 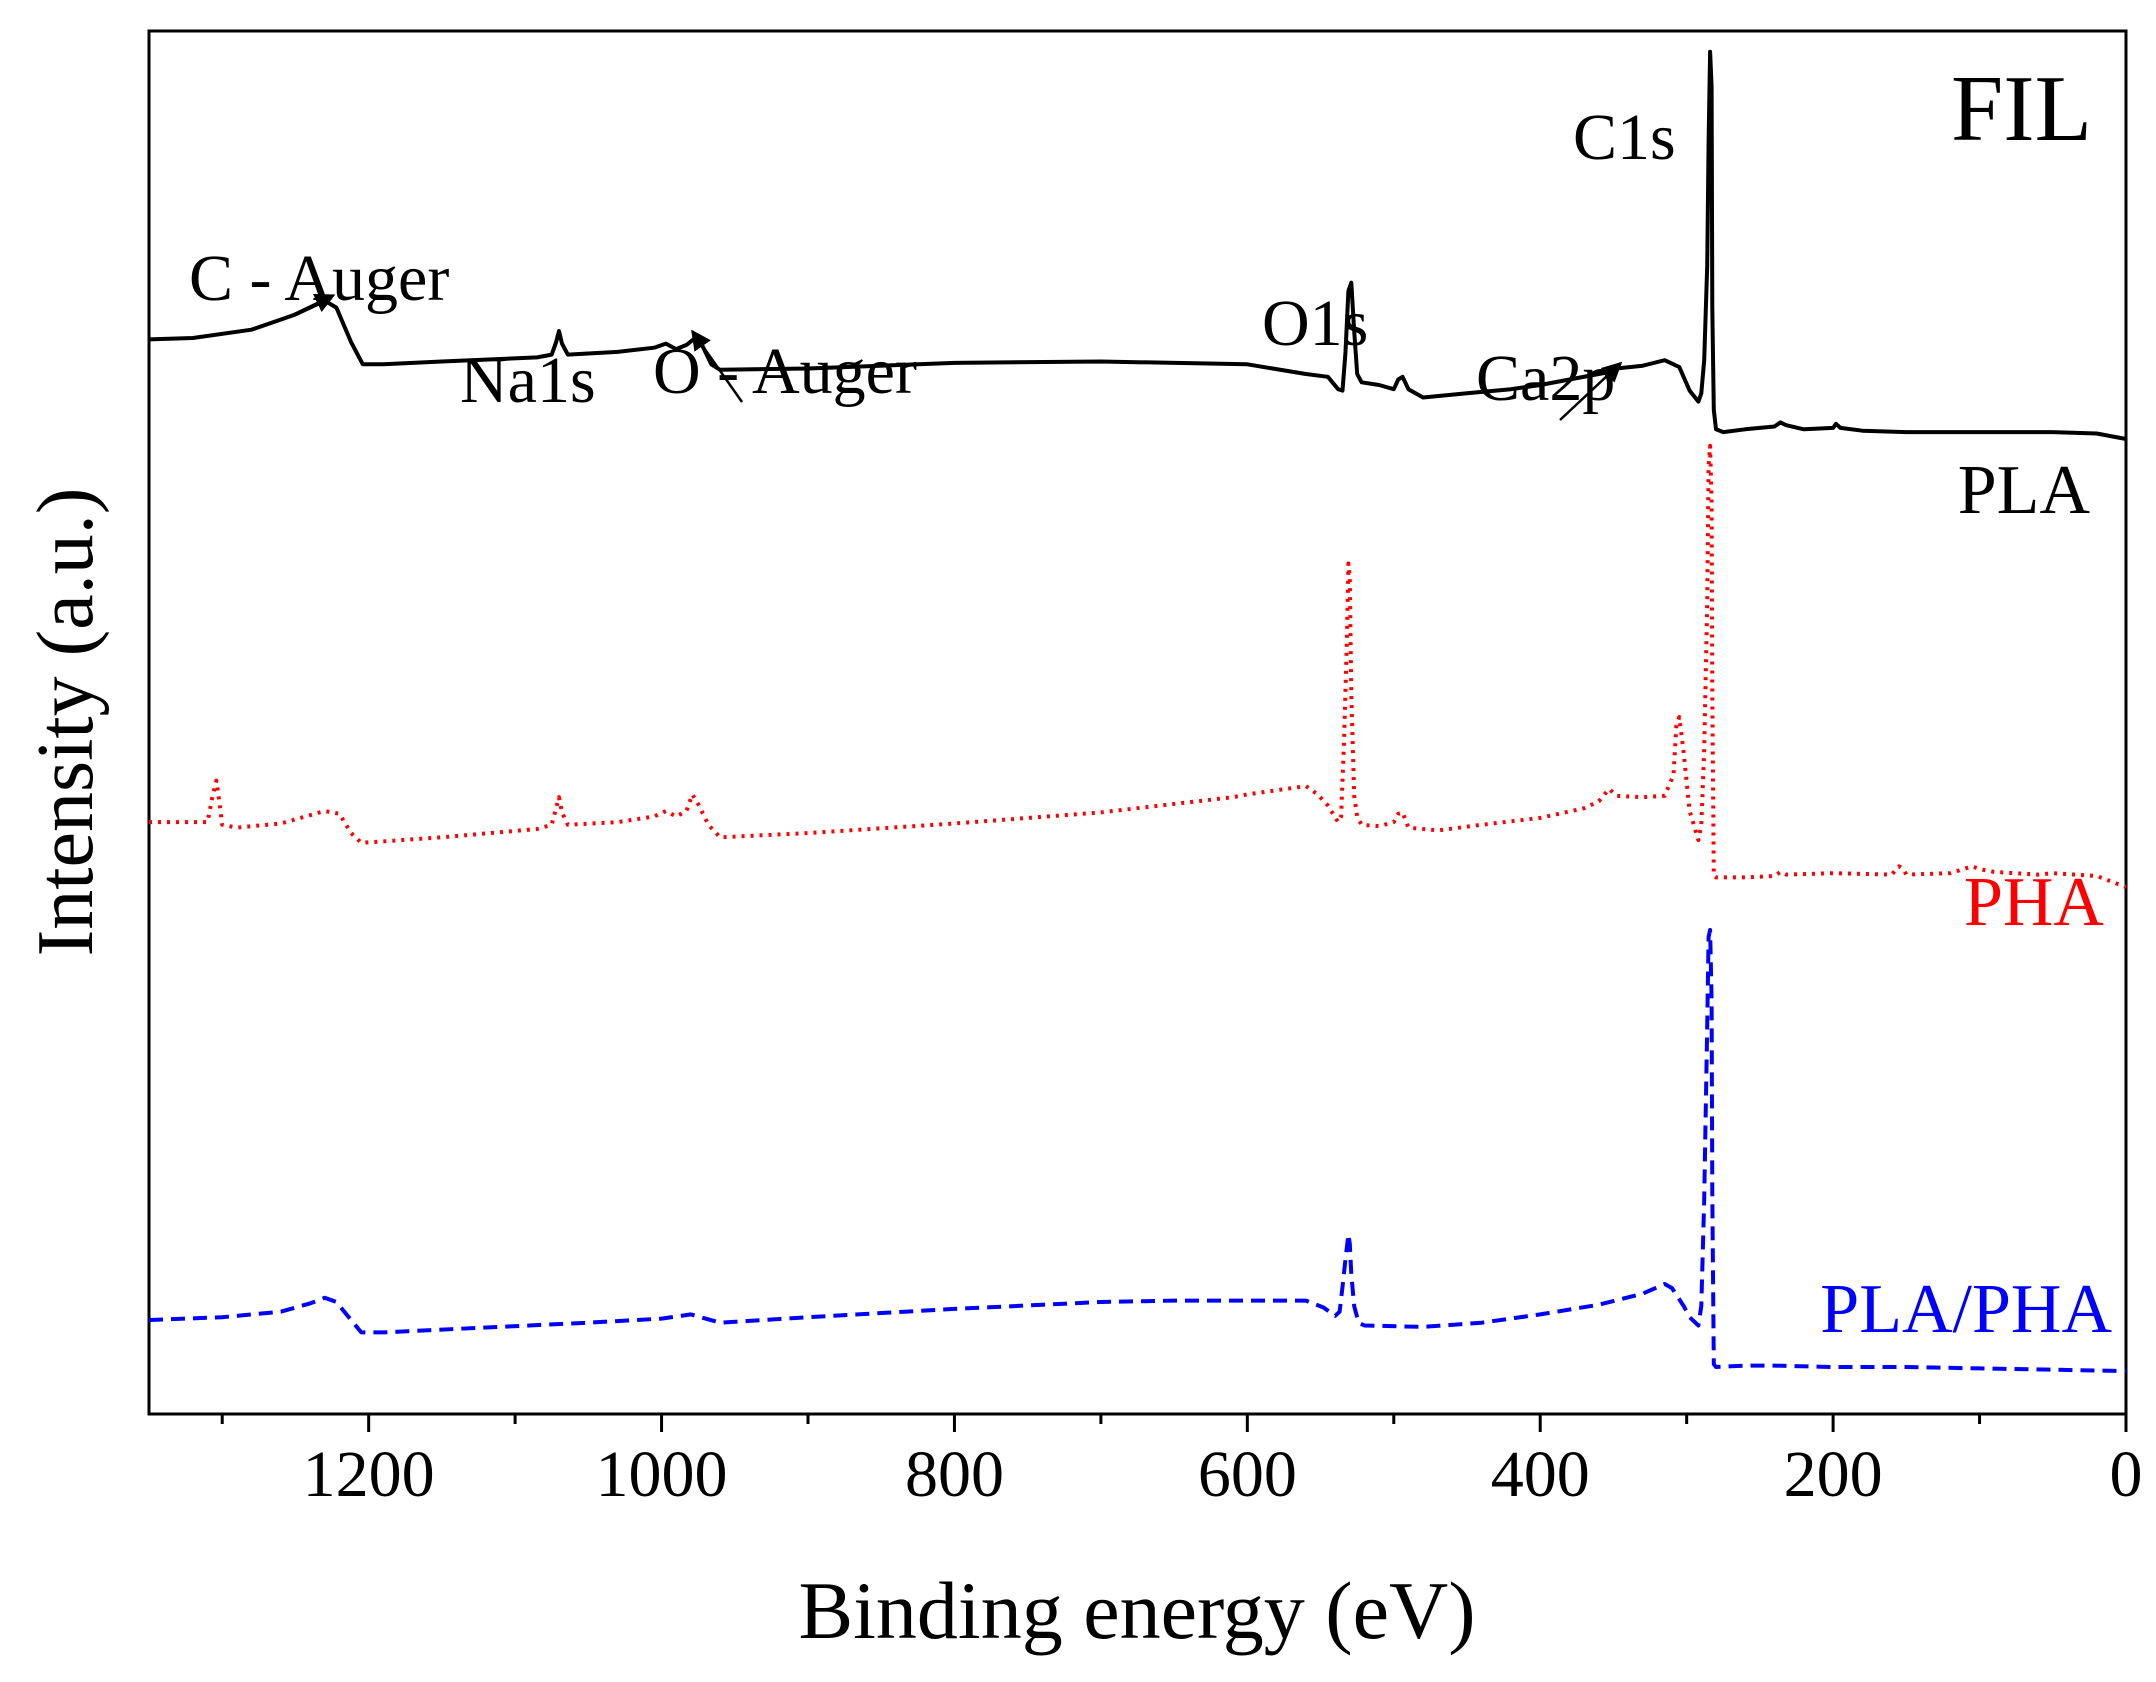 I want to click on annotation-arrow-o-auger, so click(x=717, y=366).